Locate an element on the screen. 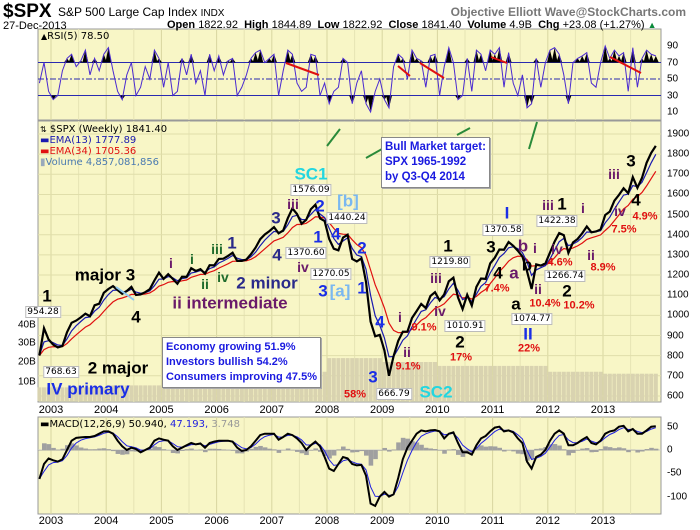  x-tick-label: 2012 is located at coordinates (548, 521).